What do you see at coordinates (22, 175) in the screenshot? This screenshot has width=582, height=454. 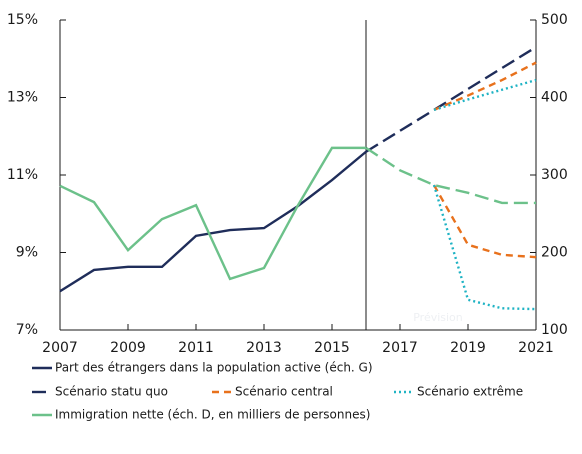 I see `y-tick-label: 11%` at bounding box center [22, 175].